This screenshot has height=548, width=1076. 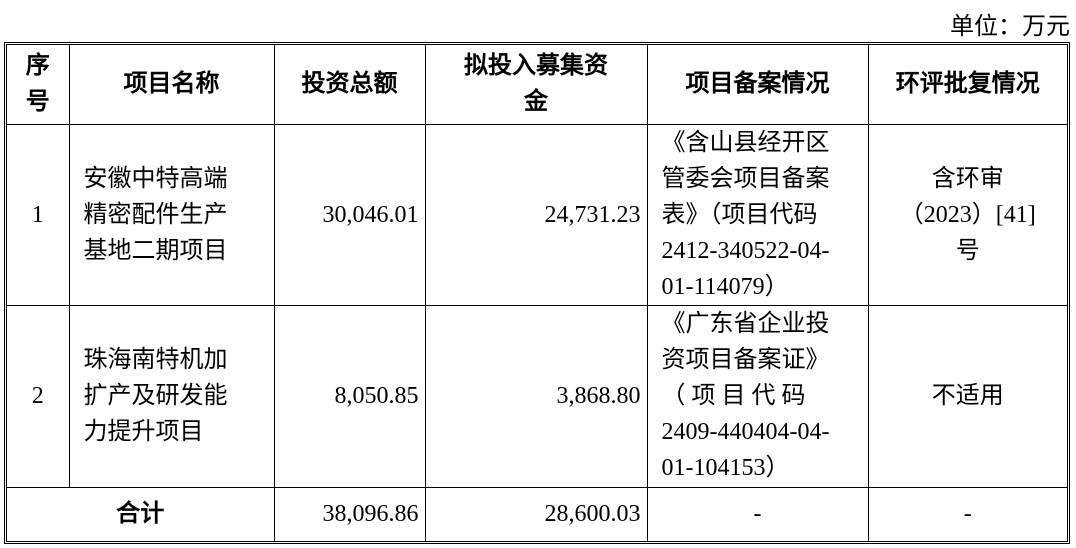 I want to click on row-no: 2, so click(x=38, y=396).